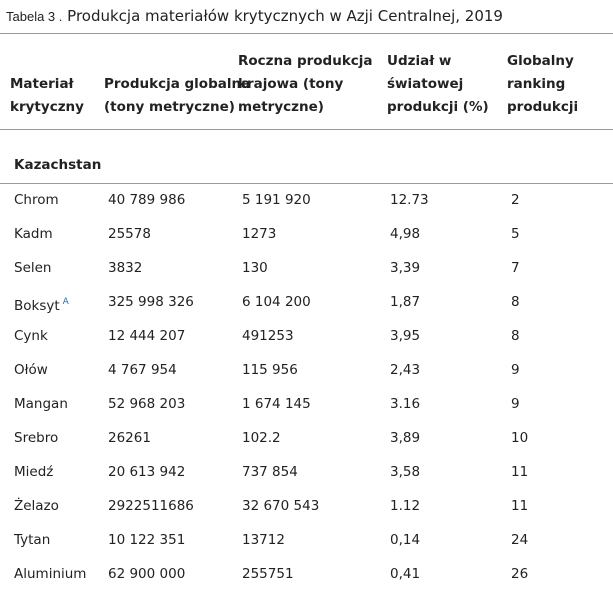 The width and height of the screenshot is (613, 597). I want to click on cell-material: Żelazo, so click(36, 506).